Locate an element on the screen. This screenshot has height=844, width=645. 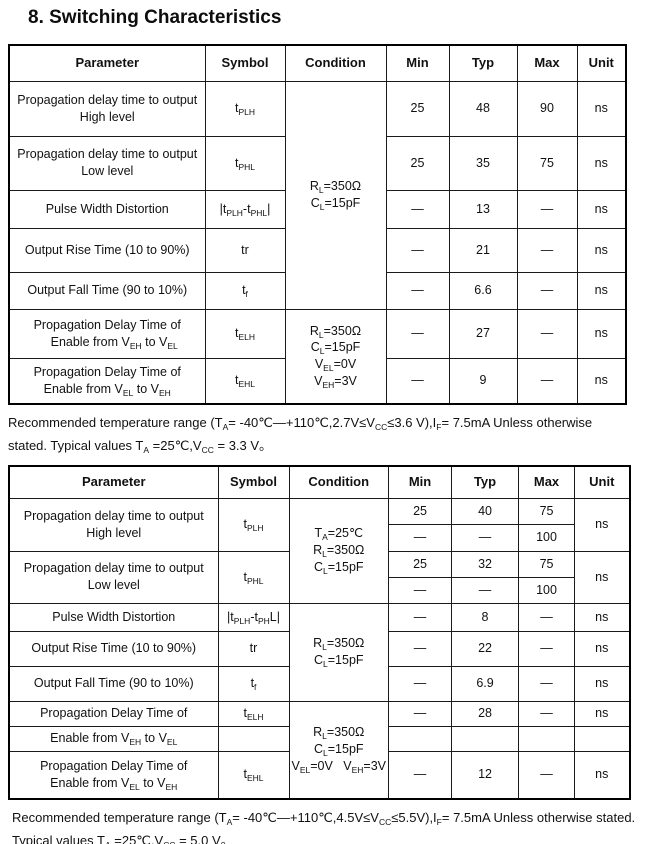
t1-r4-min: — is located at coordinates (417, 250).